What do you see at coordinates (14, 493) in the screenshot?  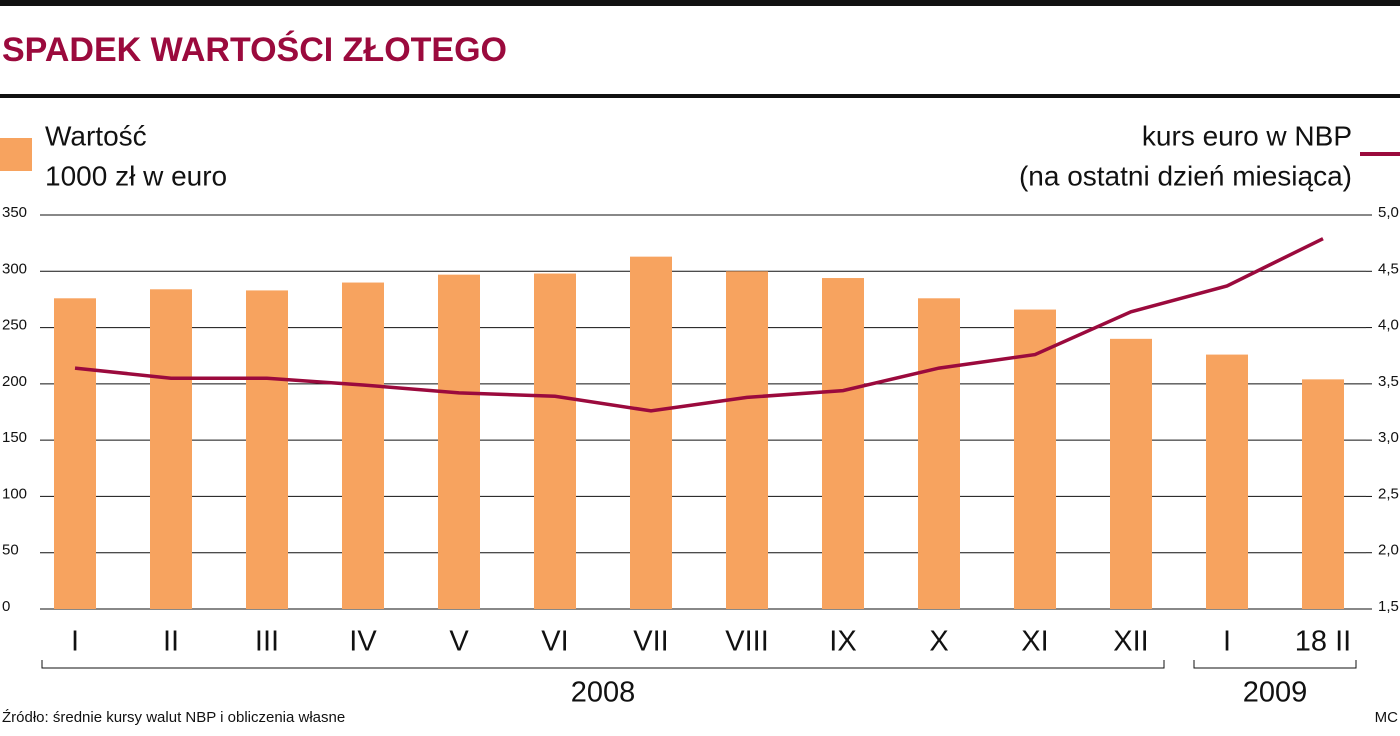 I see `y-tick-label: 100` at bounding box center [14, 493].